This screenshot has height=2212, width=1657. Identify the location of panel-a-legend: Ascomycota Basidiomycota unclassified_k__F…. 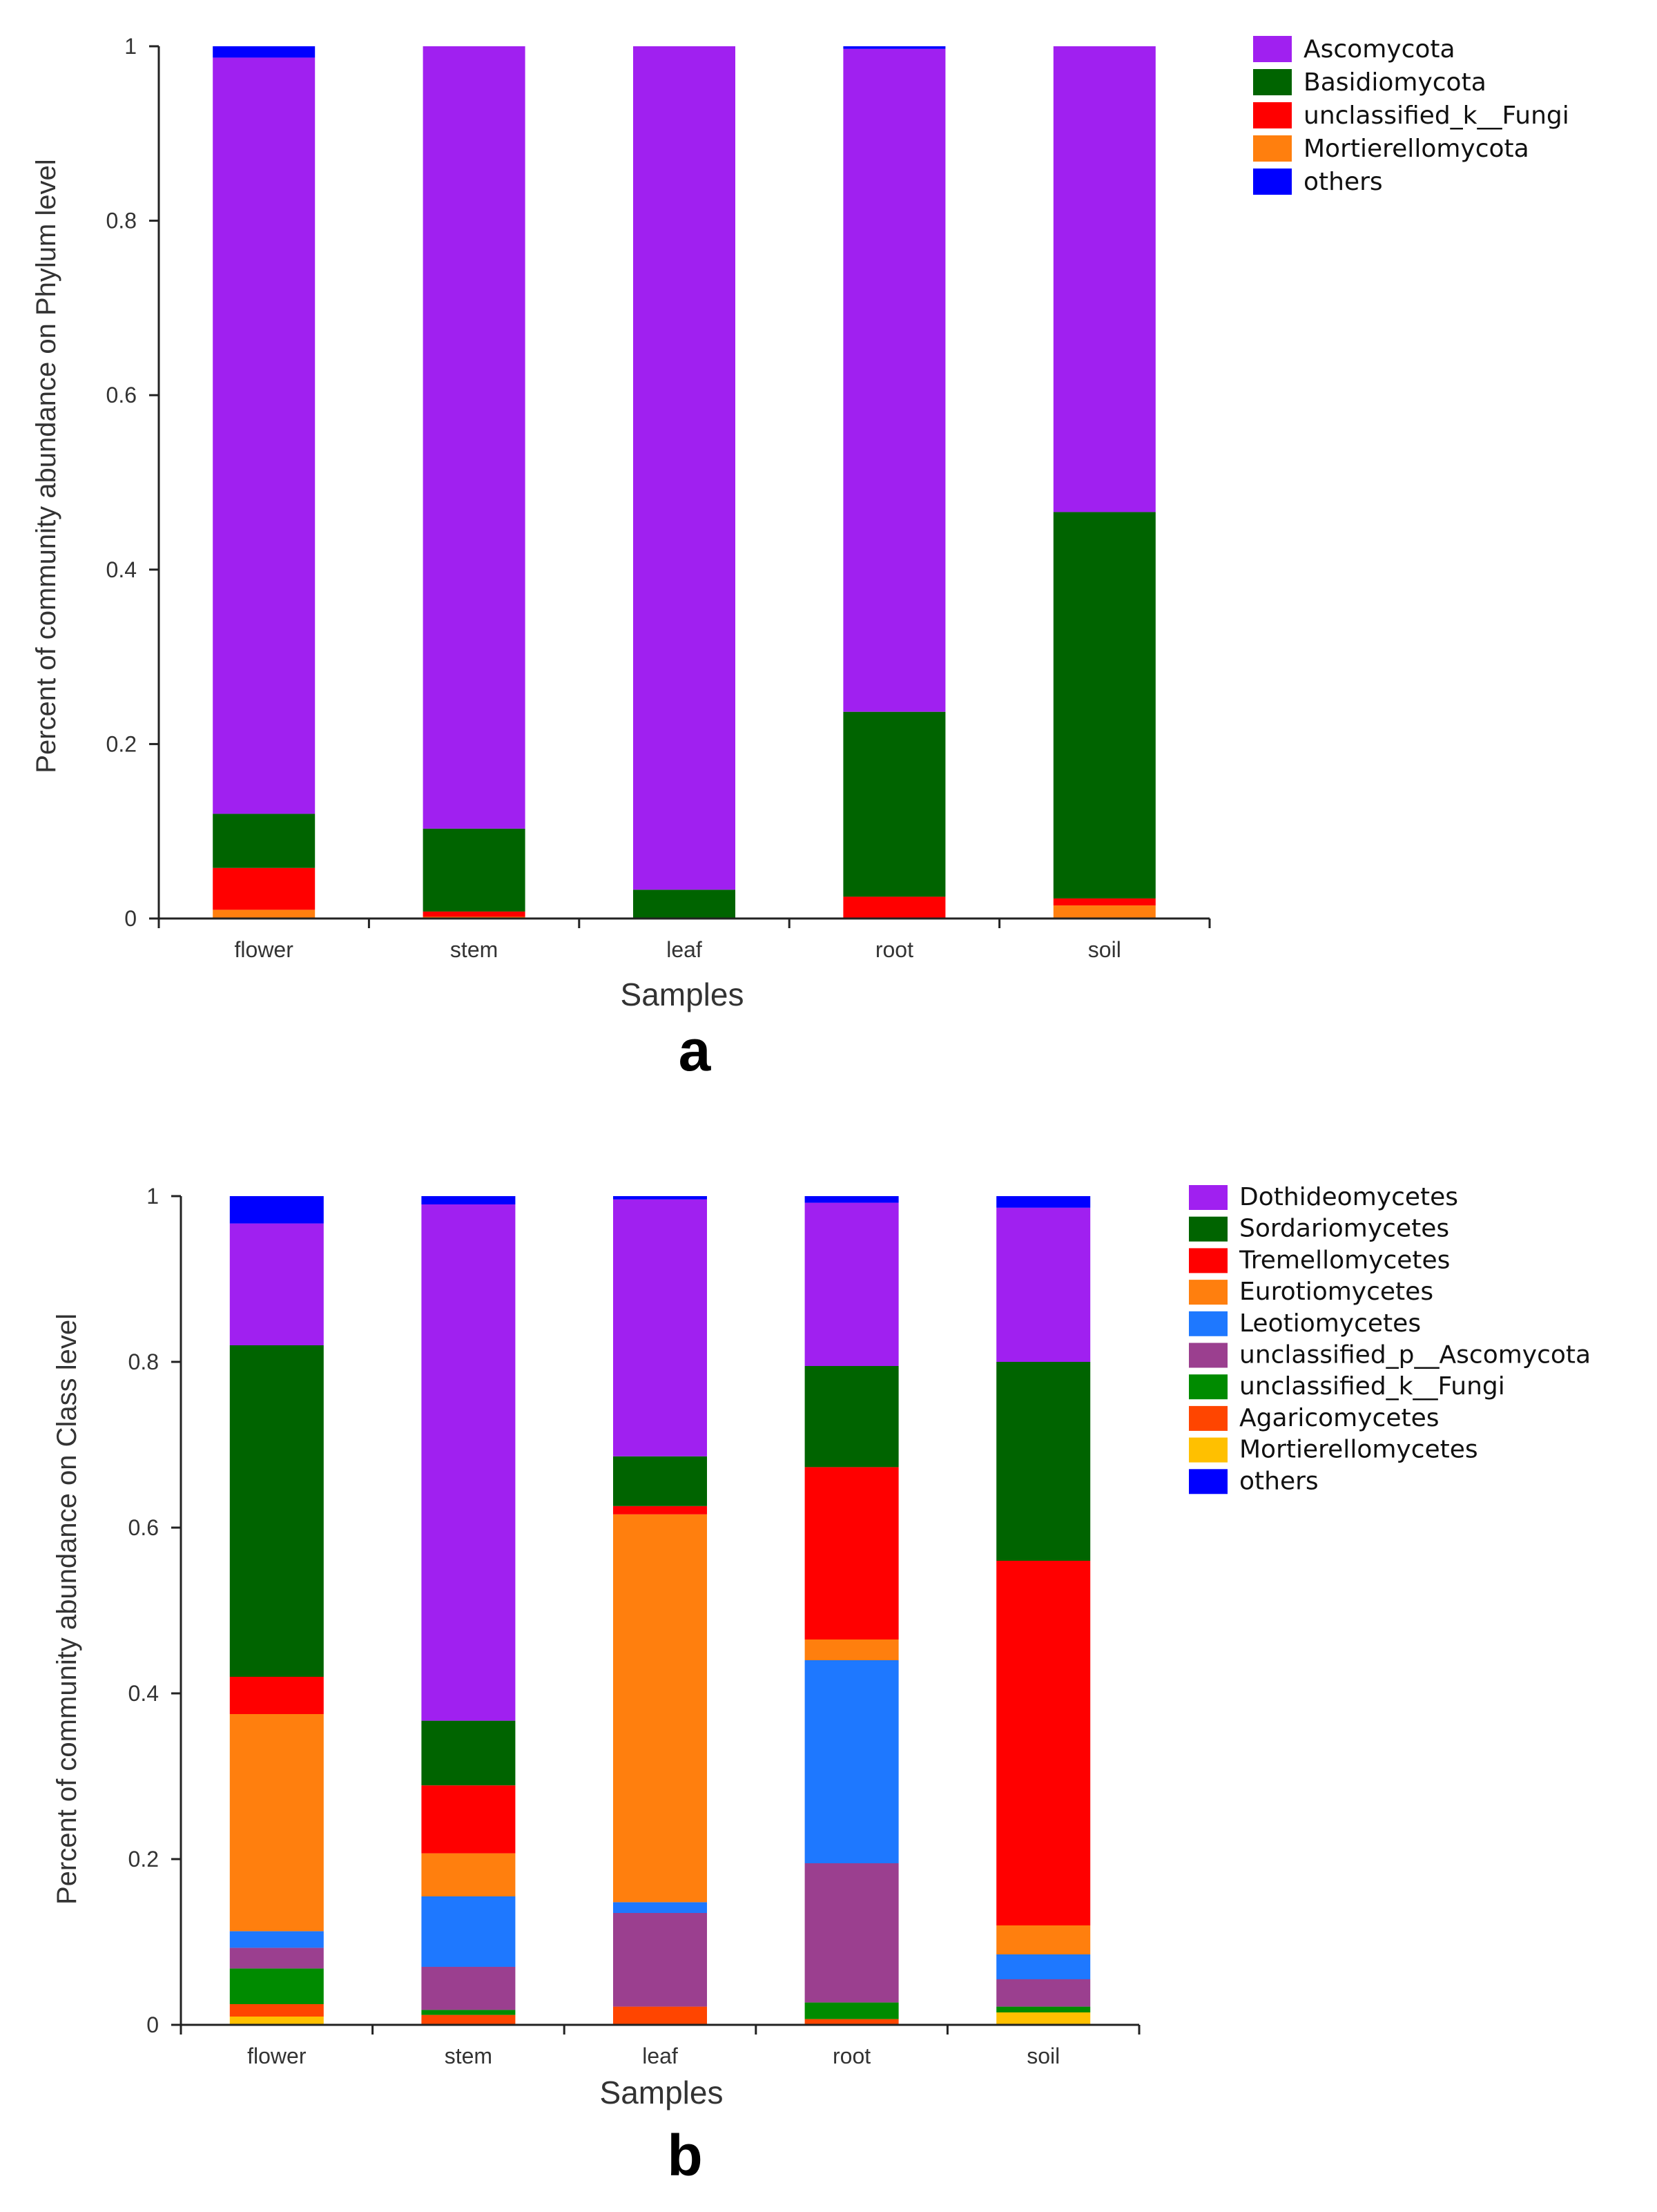
(1411, 116).